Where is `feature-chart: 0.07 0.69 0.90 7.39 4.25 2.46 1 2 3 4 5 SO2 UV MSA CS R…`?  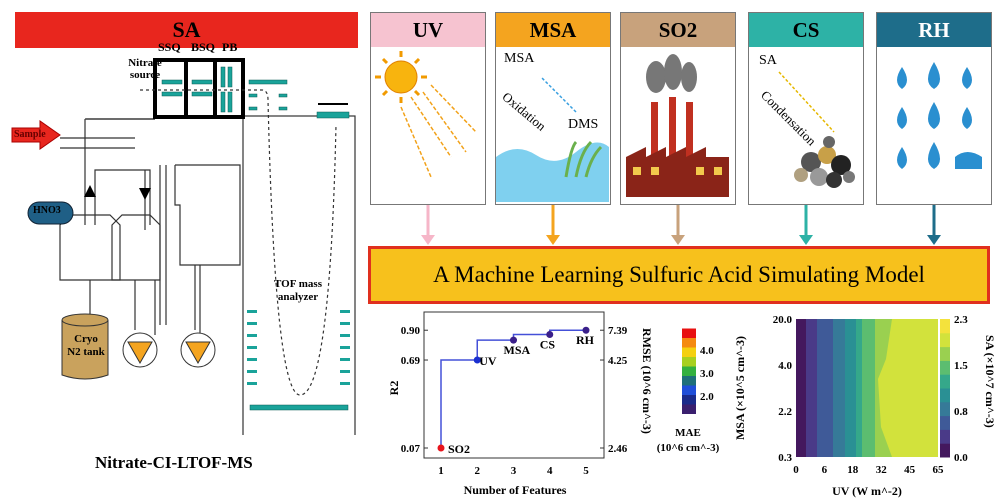
feature-chart: 0.07 0.69 0.90 7.39 4.25 2.46 1 2 3 4 5 SO2 UV MSA CS R… is located at coordinates (553, 404).